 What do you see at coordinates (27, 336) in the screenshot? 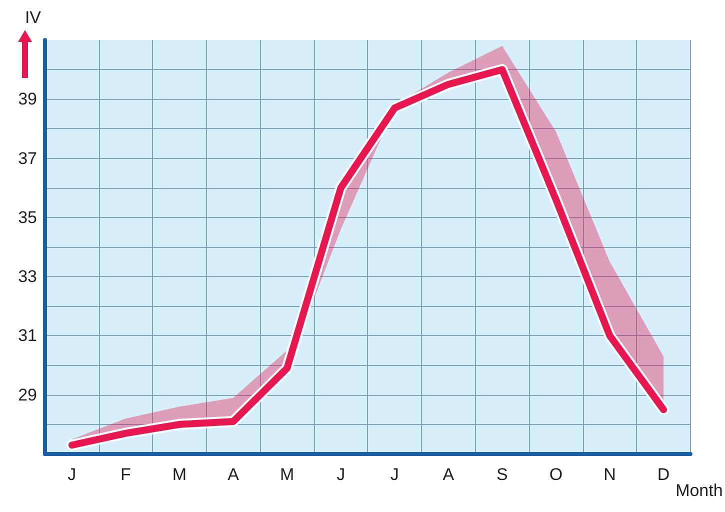
I see `y-tick-label: 31` at bounding box center [27, 336].